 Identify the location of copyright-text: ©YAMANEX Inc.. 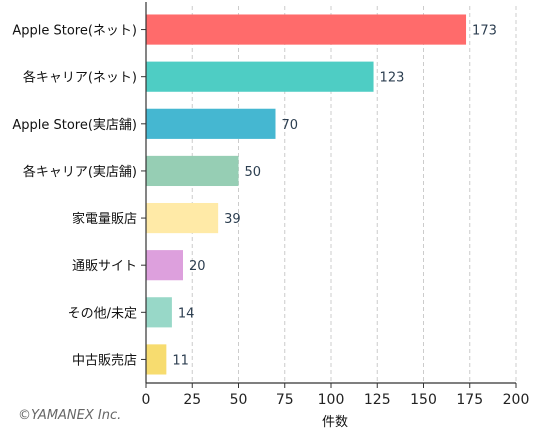
(70, 415).